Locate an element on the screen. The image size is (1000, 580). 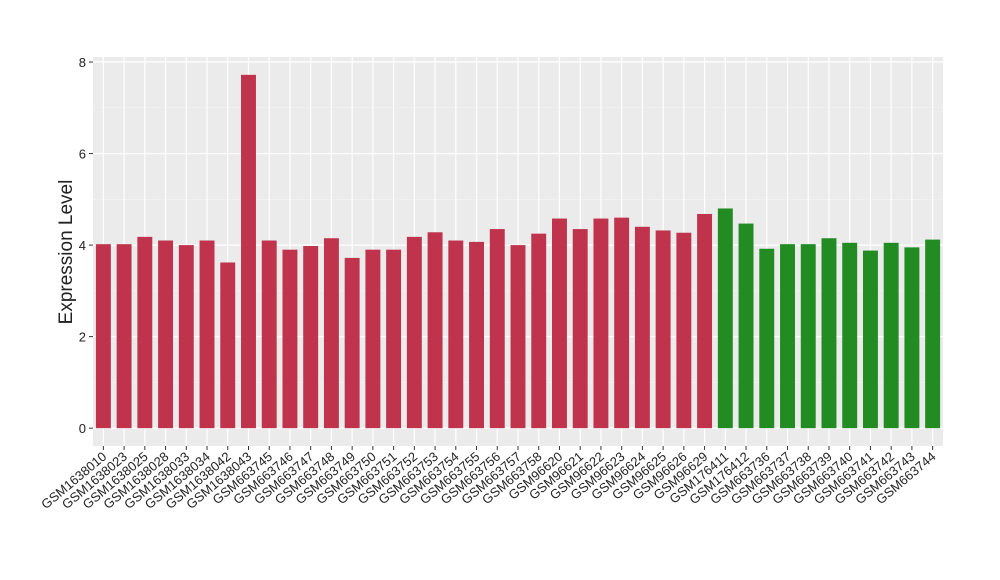
y-tick-label: 4 is located at coordinates (82, 245).